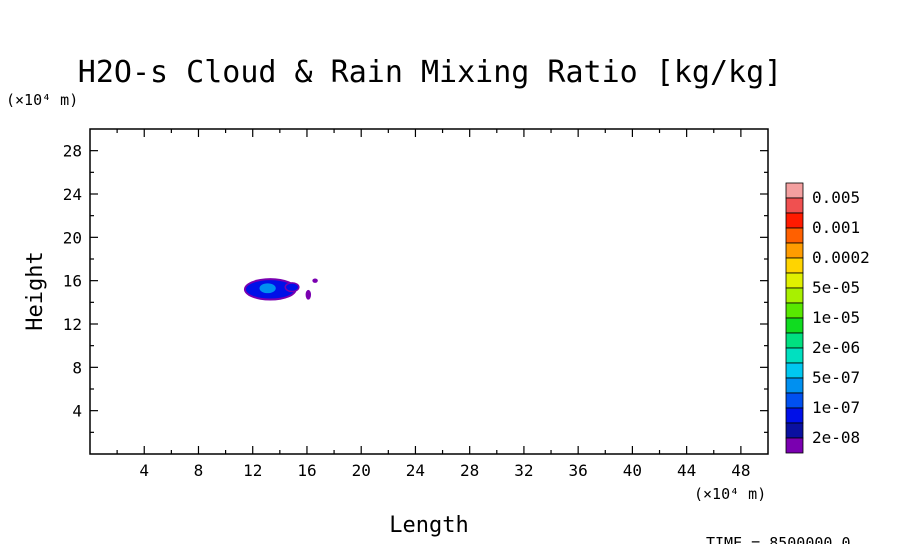 The image size is (904, 544). I want to click on time-footer: TIME = 8500000.0, so click(778, 539).